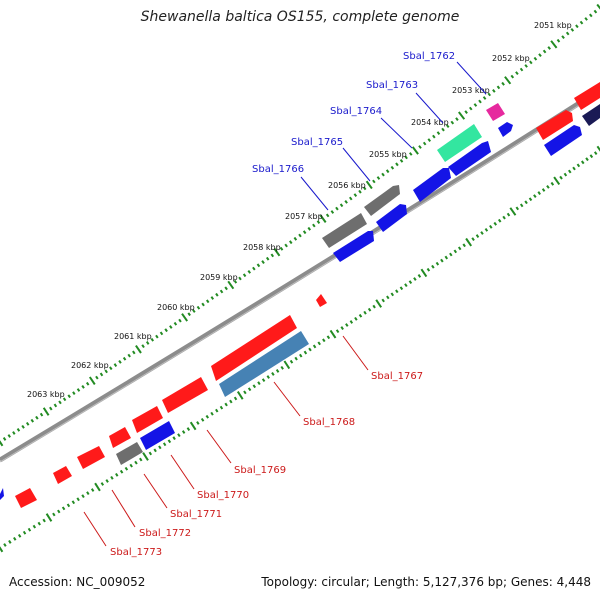 The height and width of the screenshot is (600, 600). I want to click on gene-label: Sbal_1770, so click(223, 495).